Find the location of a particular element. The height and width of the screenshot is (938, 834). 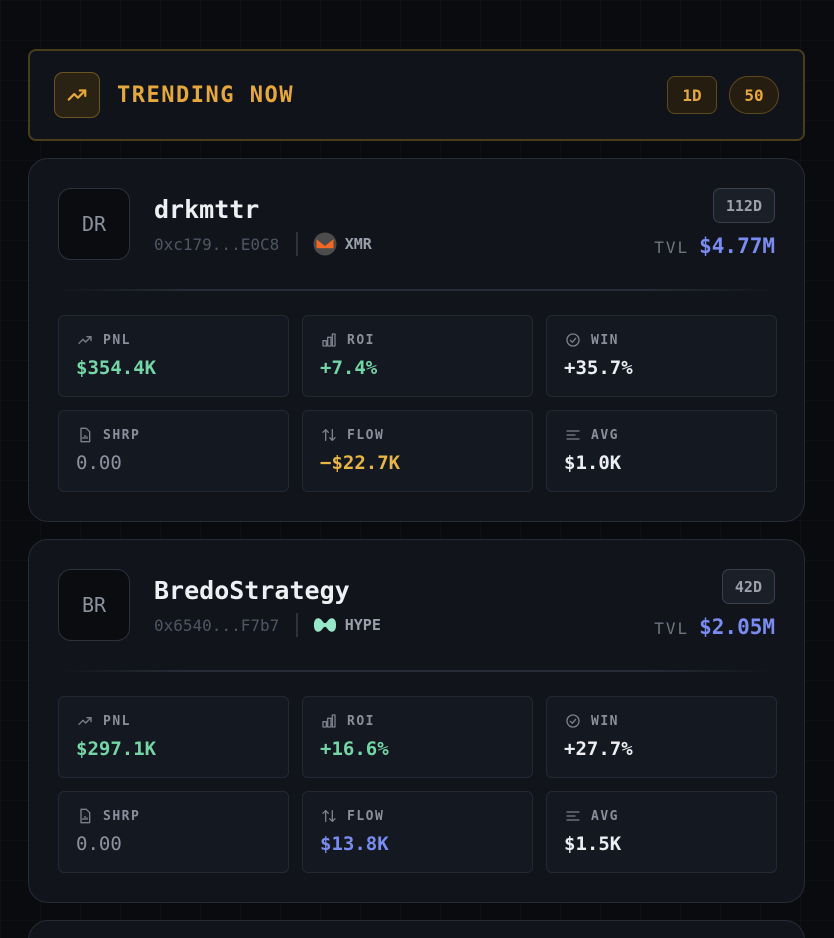

tvl: TVL $2.05M is located at coordinates (714, 627).